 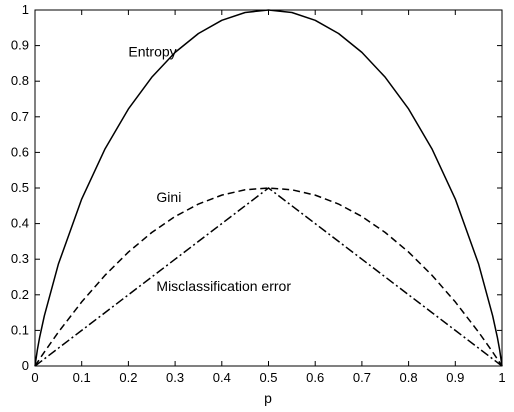 I want to click on y-tick-label: 0.6, so click(x=20, y=151).